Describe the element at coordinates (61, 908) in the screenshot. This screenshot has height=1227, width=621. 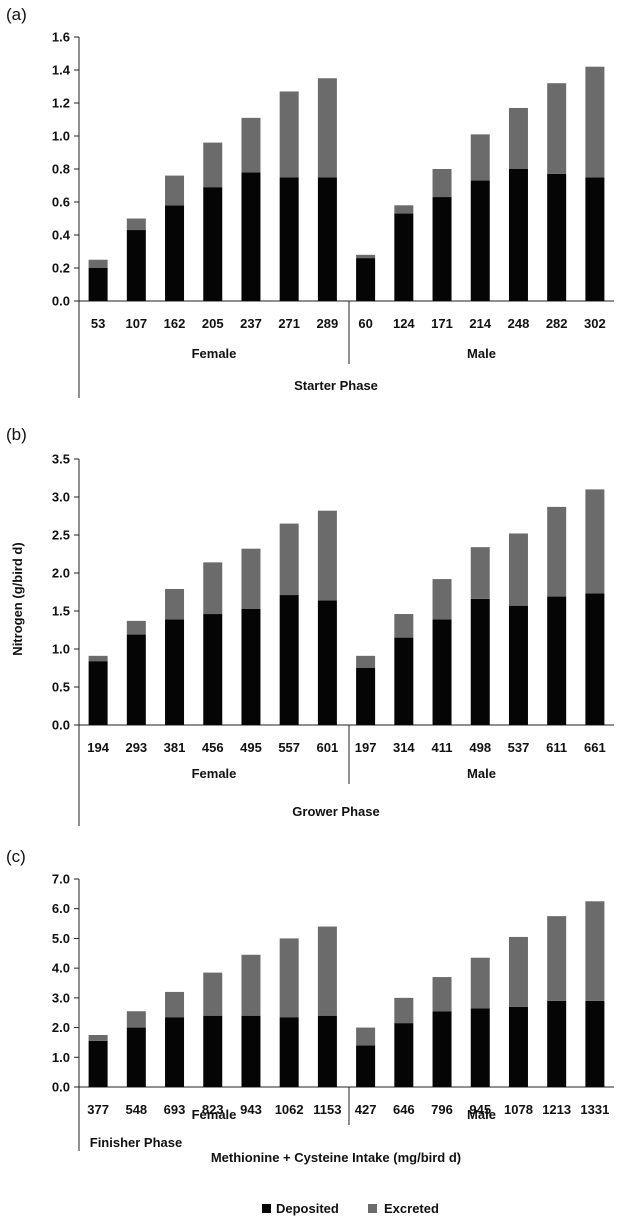
I see `y-tick-label: 6.0` at that location.